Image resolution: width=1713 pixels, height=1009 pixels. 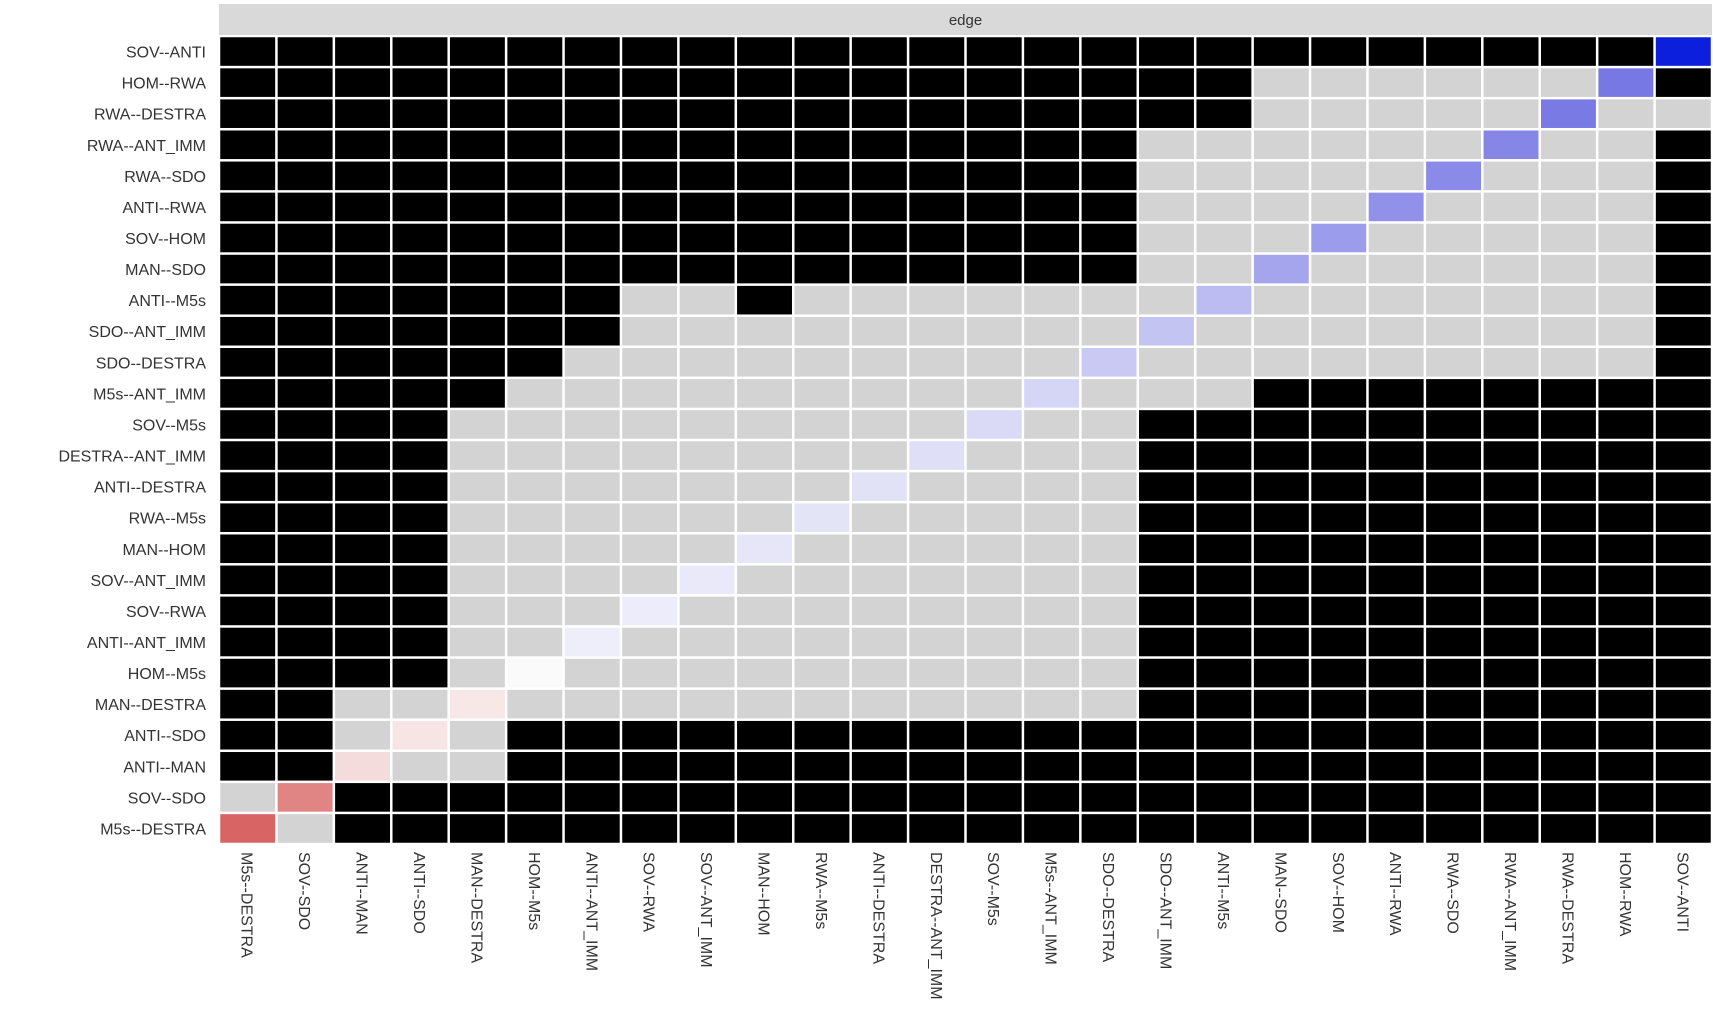 What do you see at coordinates (1222, 890) in the screenshot?
I see `x-tick-label: ANTI--M5s` at bounding box center [1222, 890].